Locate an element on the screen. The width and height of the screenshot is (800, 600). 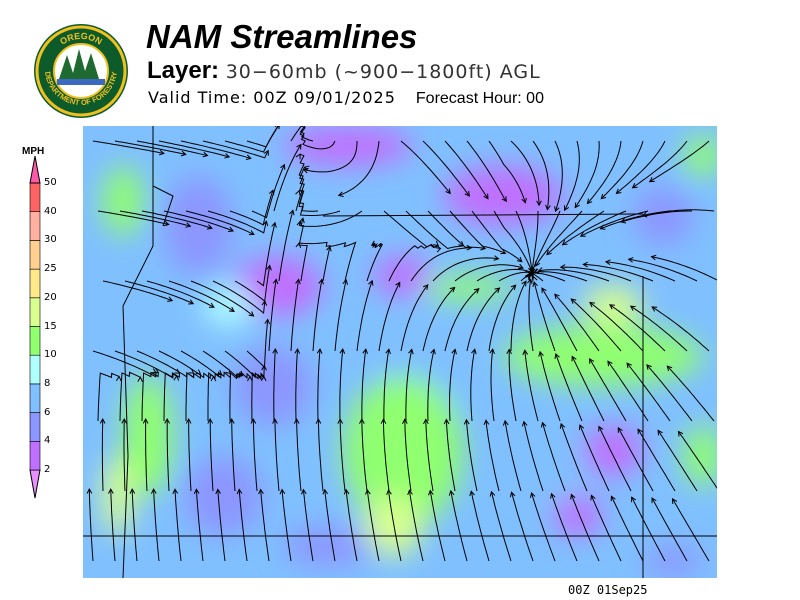
legend-arrow-low is located at coordinates (35, 484).